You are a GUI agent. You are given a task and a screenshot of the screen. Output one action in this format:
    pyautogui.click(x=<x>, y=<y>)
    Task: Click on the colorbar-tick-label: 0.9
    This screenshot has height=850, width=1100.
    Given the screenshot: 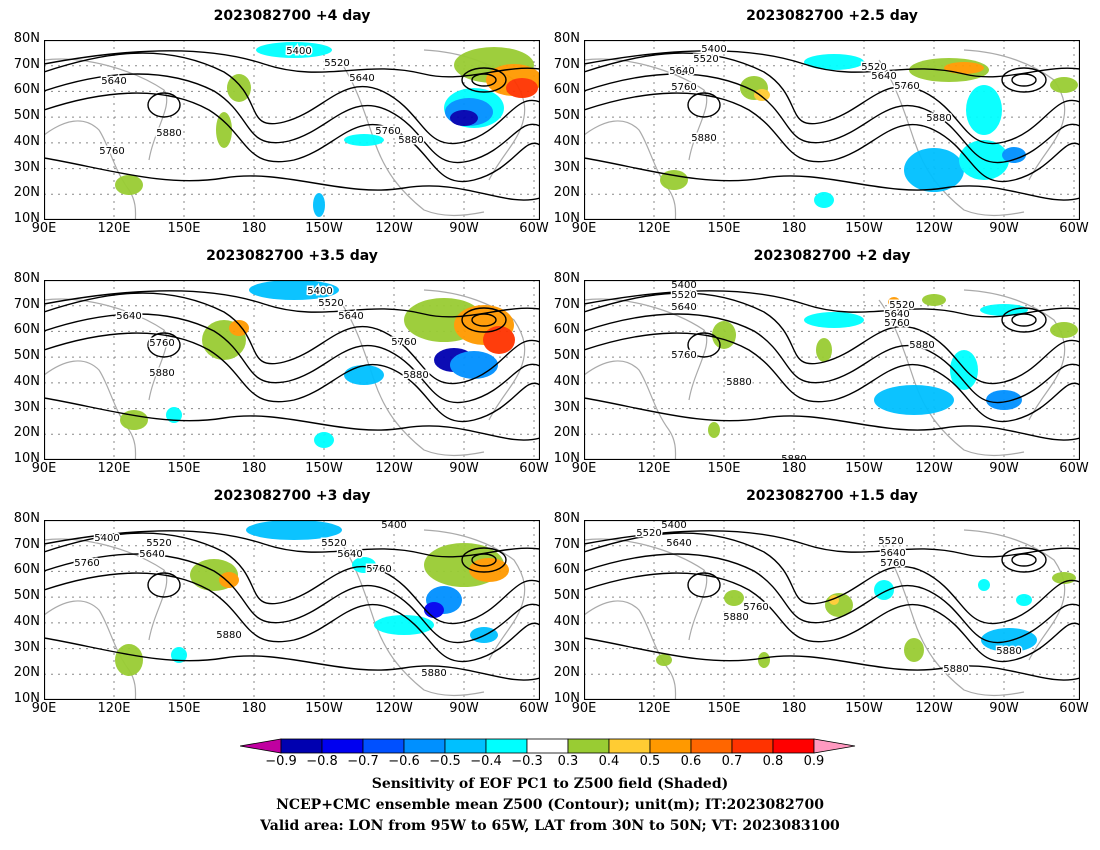 What is the action you would take?
    pyautogui.click(x=814, y=761)
    